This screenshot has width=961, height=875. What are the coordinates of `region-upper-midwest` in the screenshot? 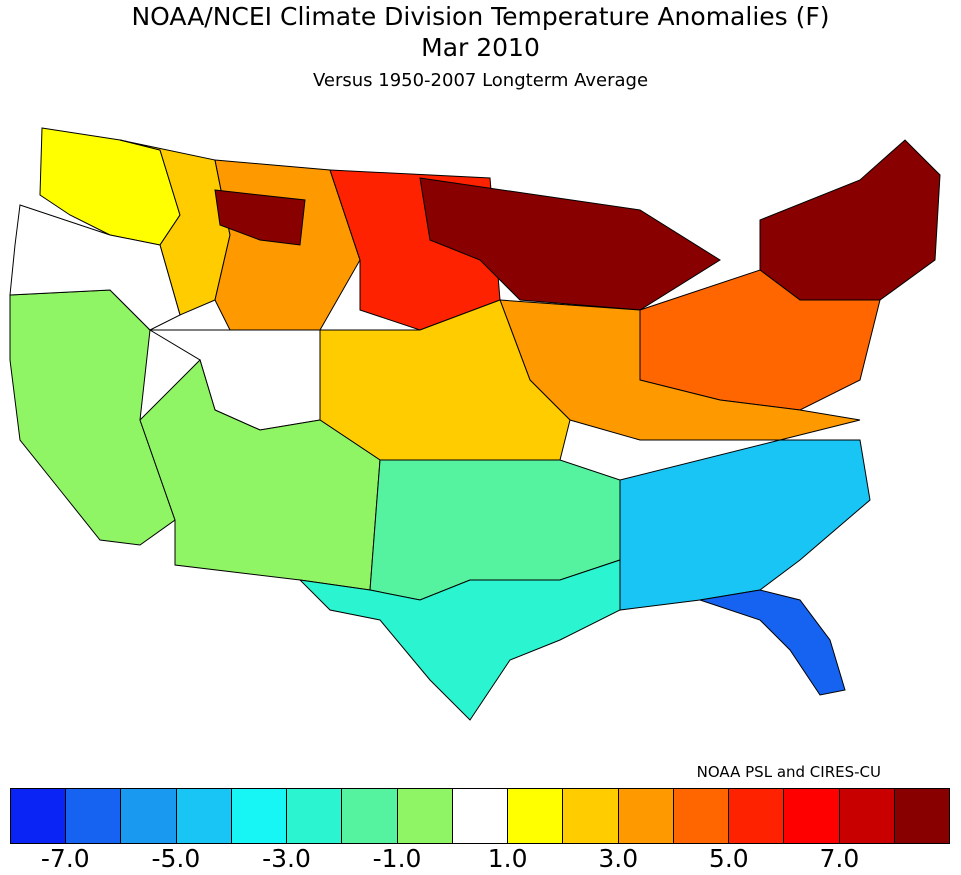 It's located at (570, 244).